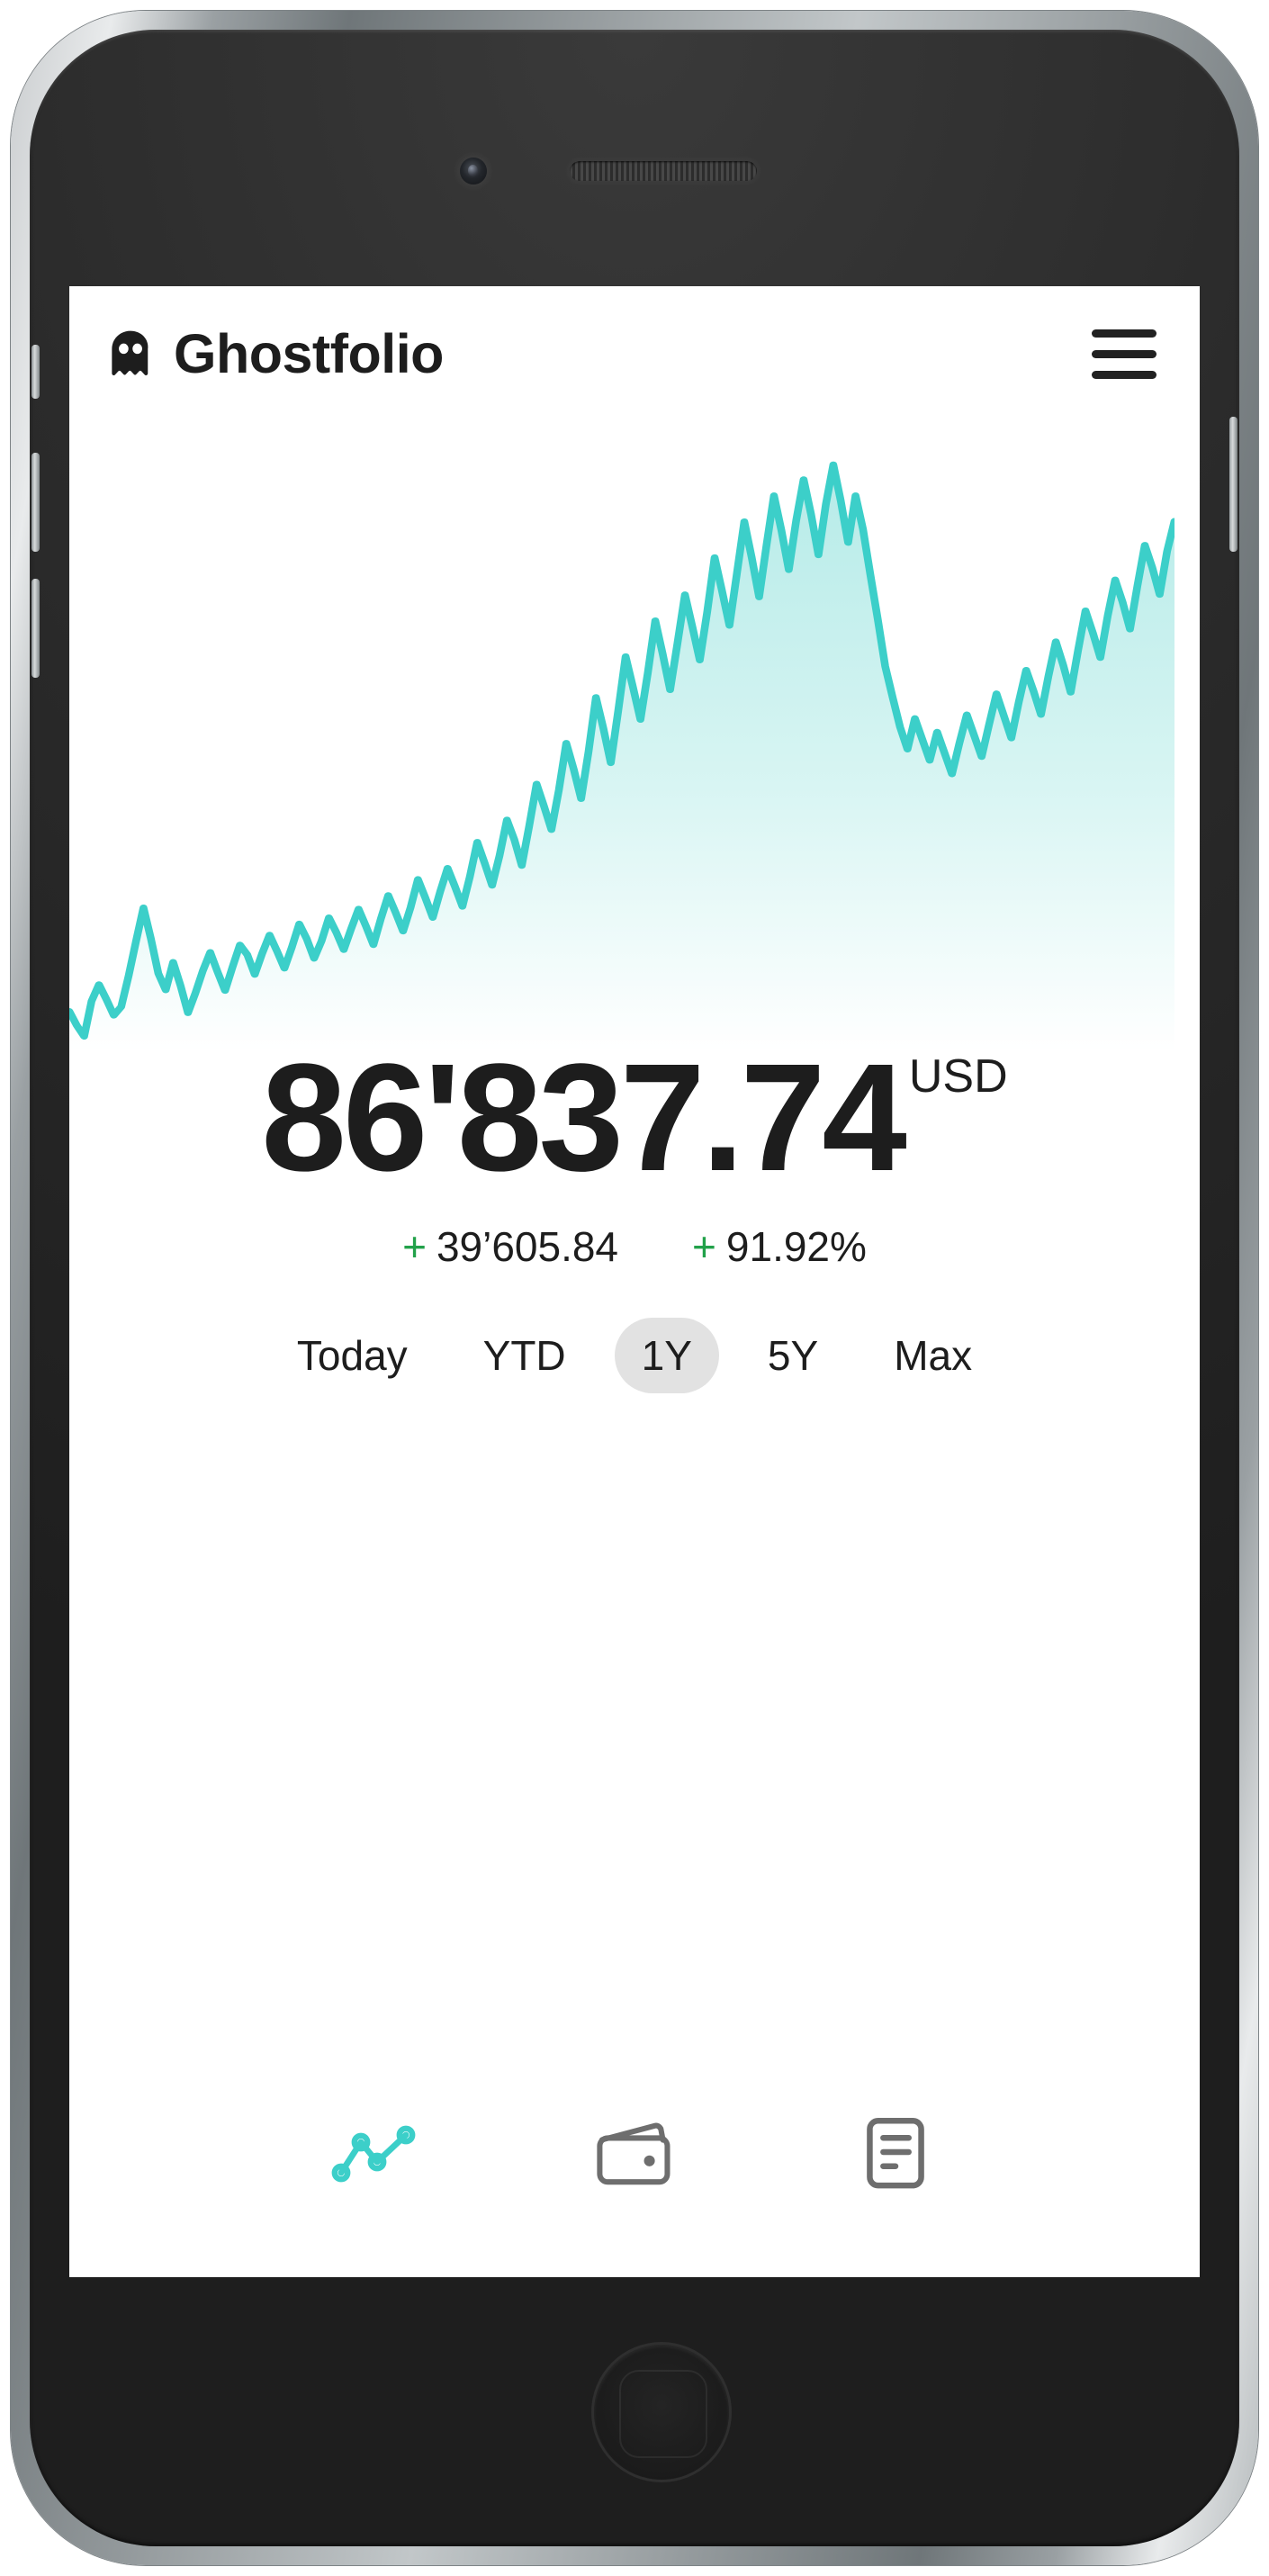 The image size is (1269, 2576). I want to click on portfolio-value: 86'837.74, so click(583, 1117).